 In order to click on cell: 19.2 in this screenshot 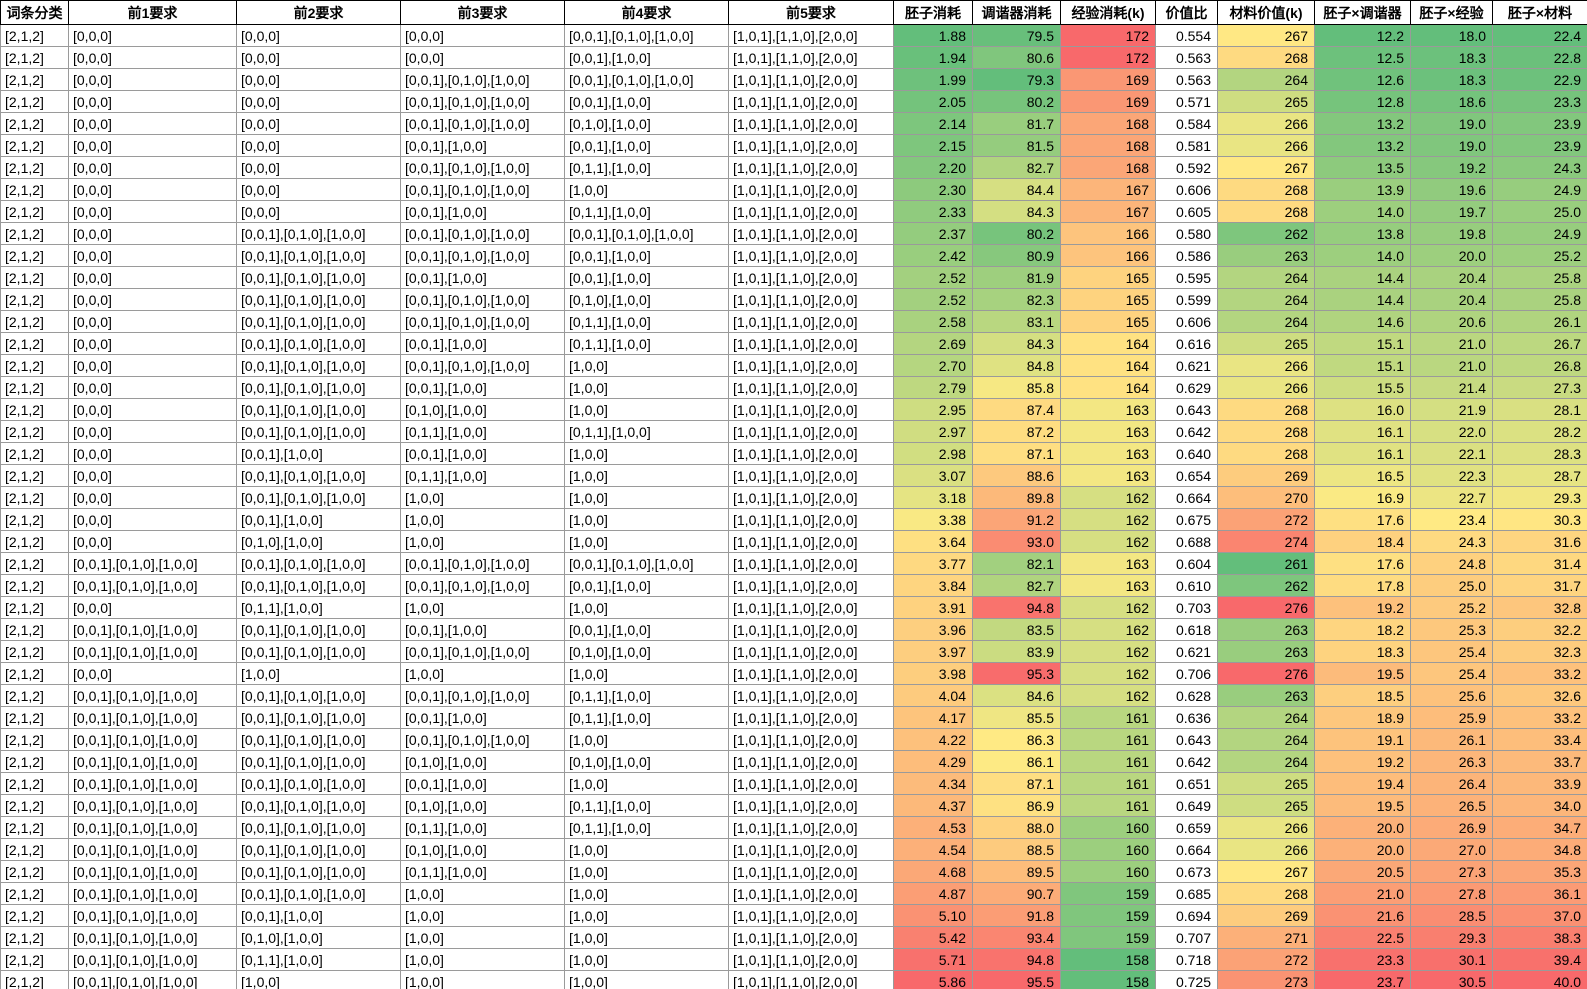, I will do `click(1362, 607)`.